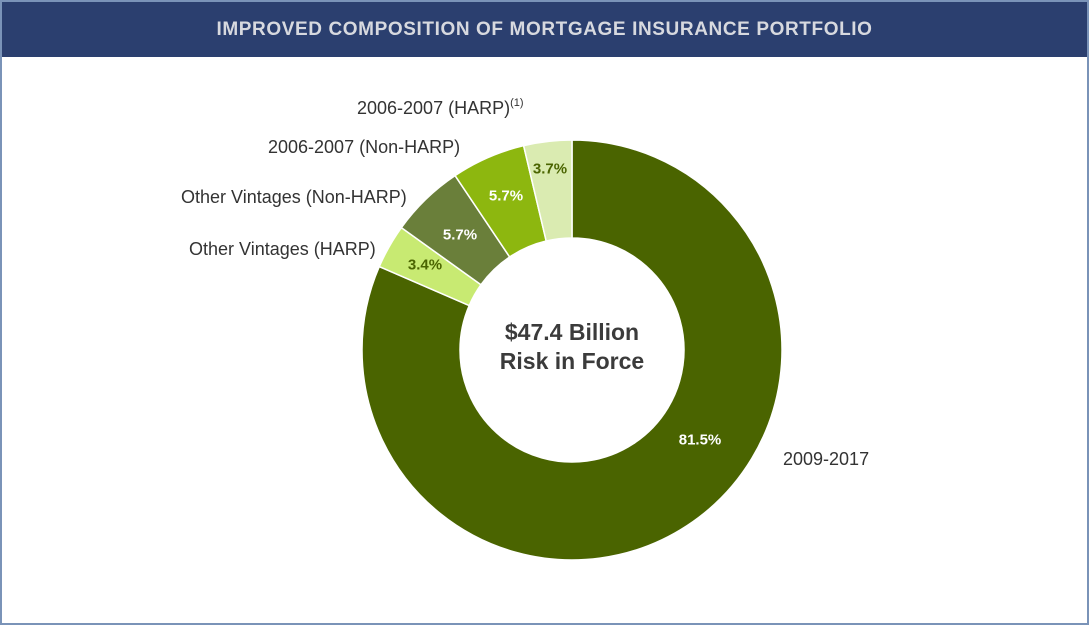  I want to click on value-2009-2017: 81.5%, so click(700, 440).